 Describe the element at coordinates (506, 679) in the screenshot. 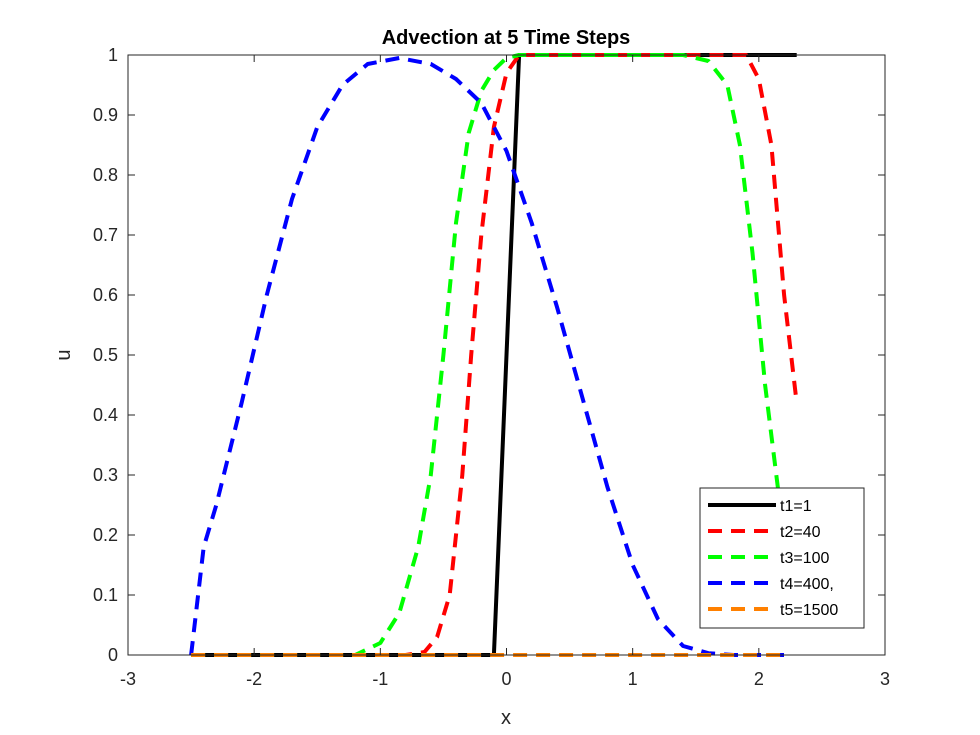

I see `x-tick-label: 0` at that location.